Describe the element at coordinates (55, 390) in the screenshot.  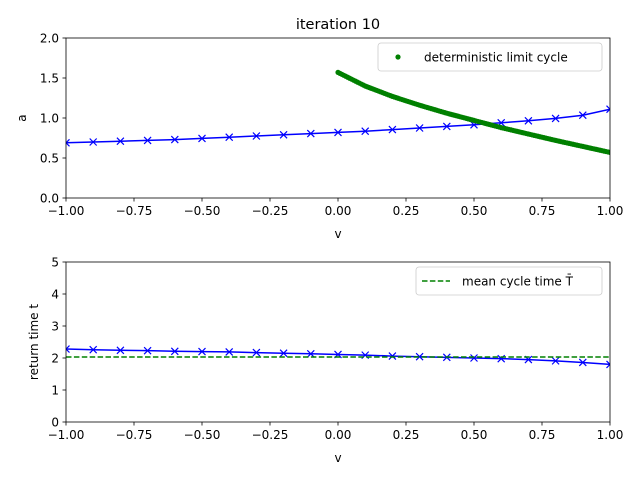
I see `y-tick-label: 1` at that location.